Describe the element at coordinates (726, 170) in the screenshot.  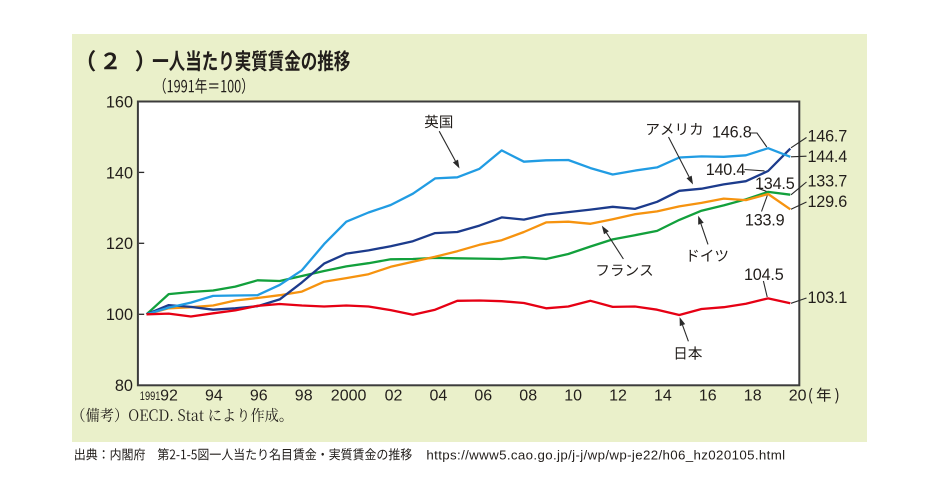
I see `svg-text: 140.4` at that location.